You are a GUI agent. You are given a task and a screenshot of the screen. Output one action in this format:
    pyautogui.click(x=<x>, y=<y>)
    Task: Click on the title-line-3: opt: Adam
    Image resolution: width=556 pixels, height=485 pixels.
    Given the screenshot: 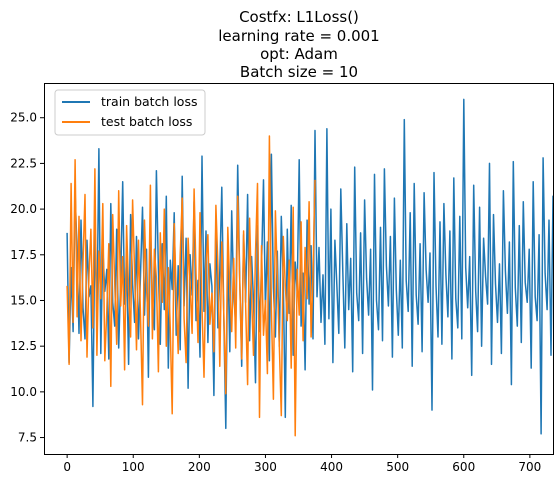 What is the action you would take?
    pyautogui.click(x=299, y=54)
    